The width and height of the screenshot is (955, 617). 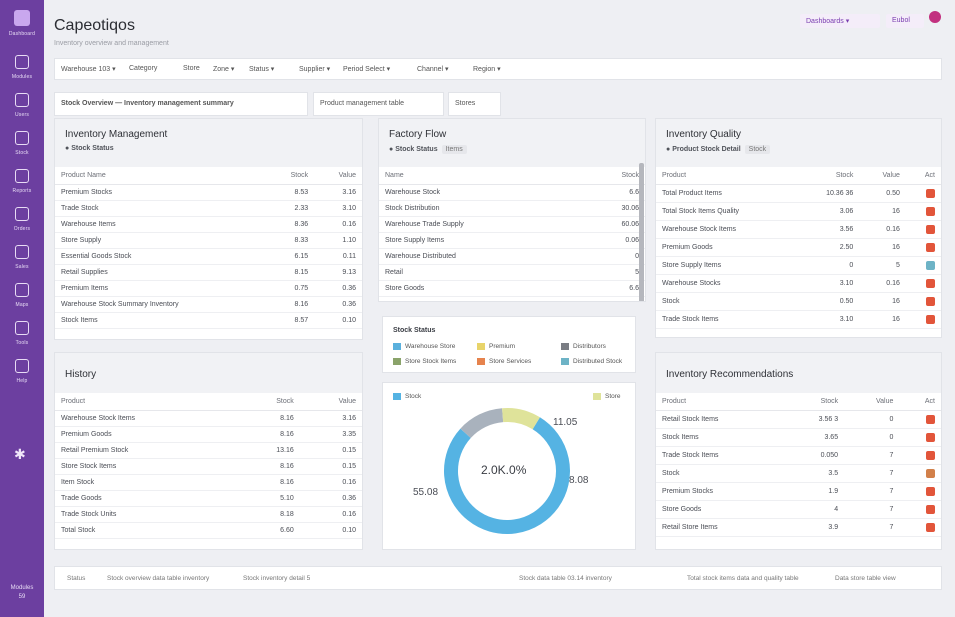 I want to click on sidebar-item-6: Maps, so click(x=22, y=298).